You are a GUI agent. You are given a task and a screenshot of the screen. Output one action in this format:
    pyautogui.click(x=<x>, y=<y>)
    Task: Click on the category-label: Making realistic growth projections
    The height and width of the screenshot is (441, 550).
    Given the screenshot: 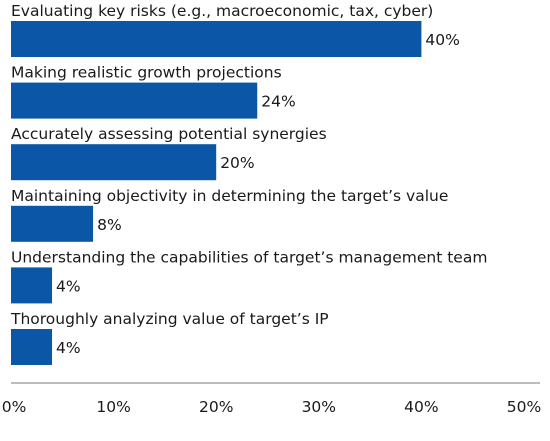 What is the action you would take?
    pyautogui.click(x=146, y=73)
    